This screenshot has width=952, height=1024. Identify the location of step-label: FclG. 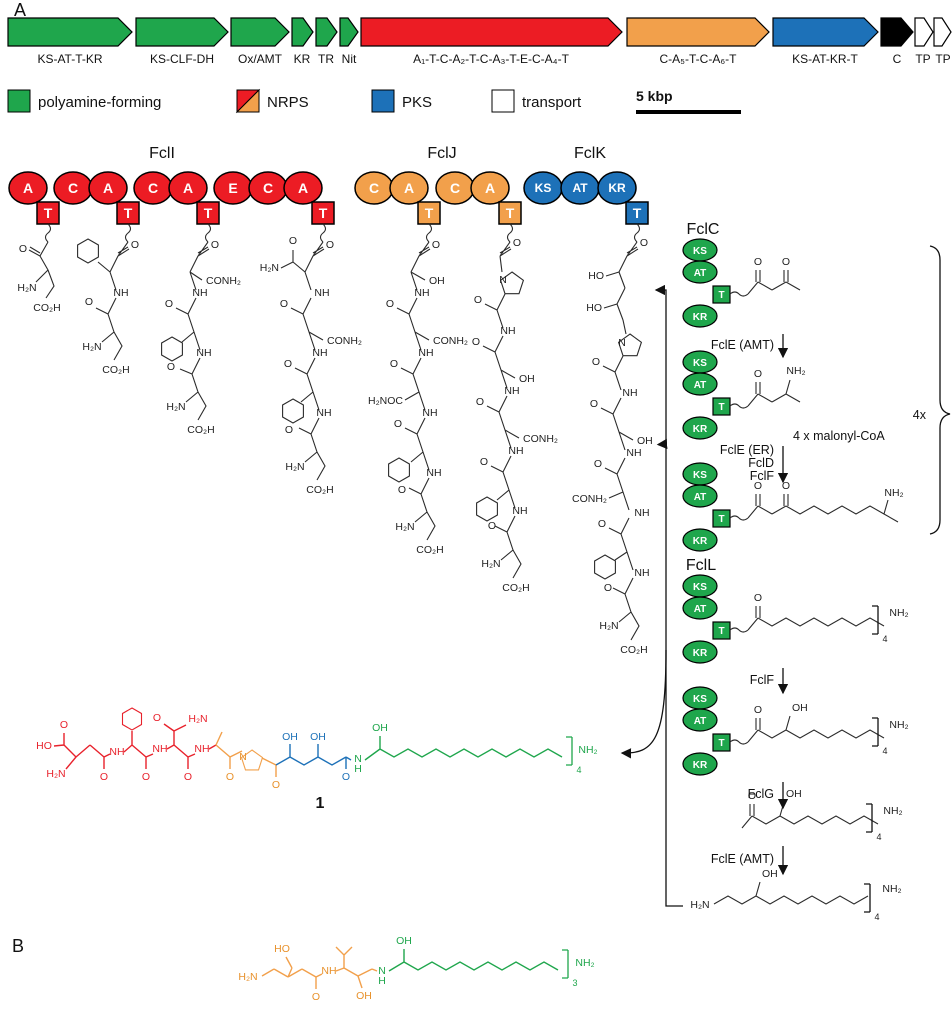
(761, 794).